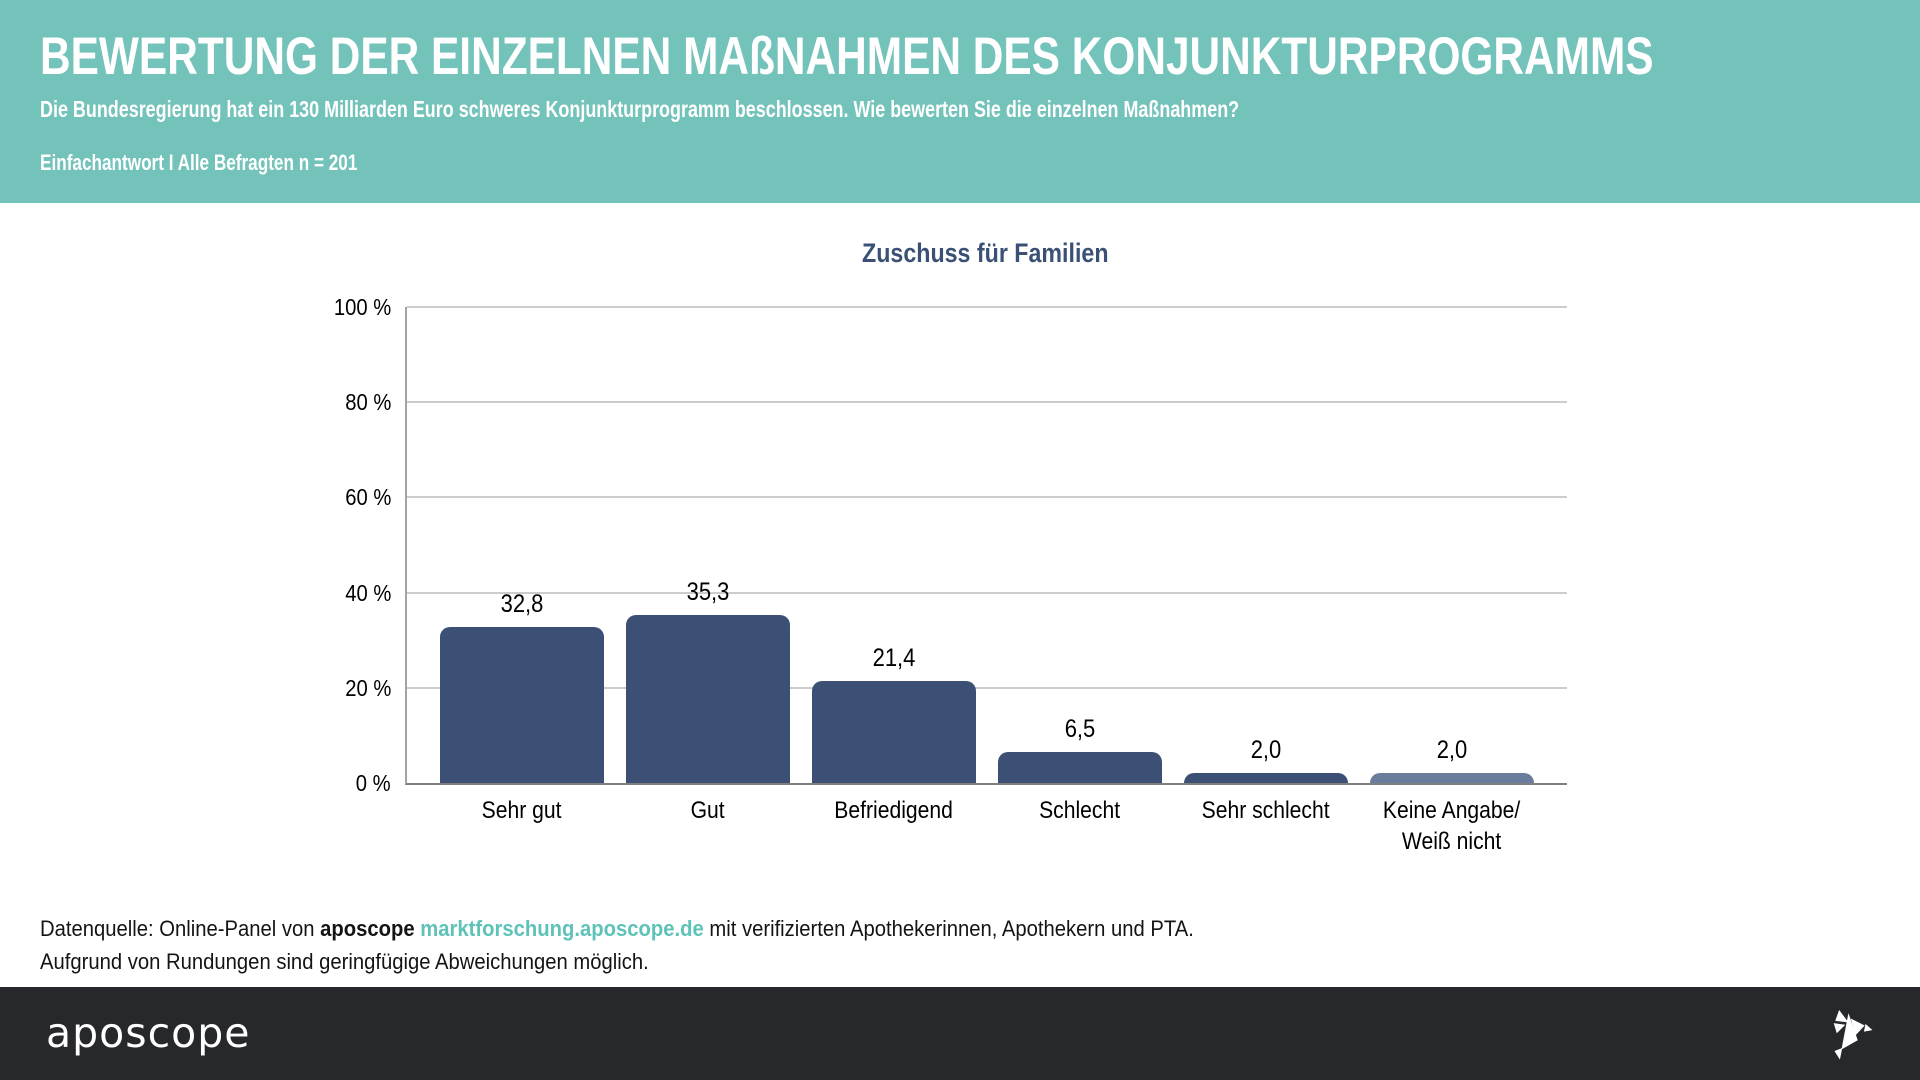  What do you see at coordinates (1080, 565) in the screenshot?
I see `bar-slot-schlecht: 6,5 Schlecht` at bounding box center [1080, 565].